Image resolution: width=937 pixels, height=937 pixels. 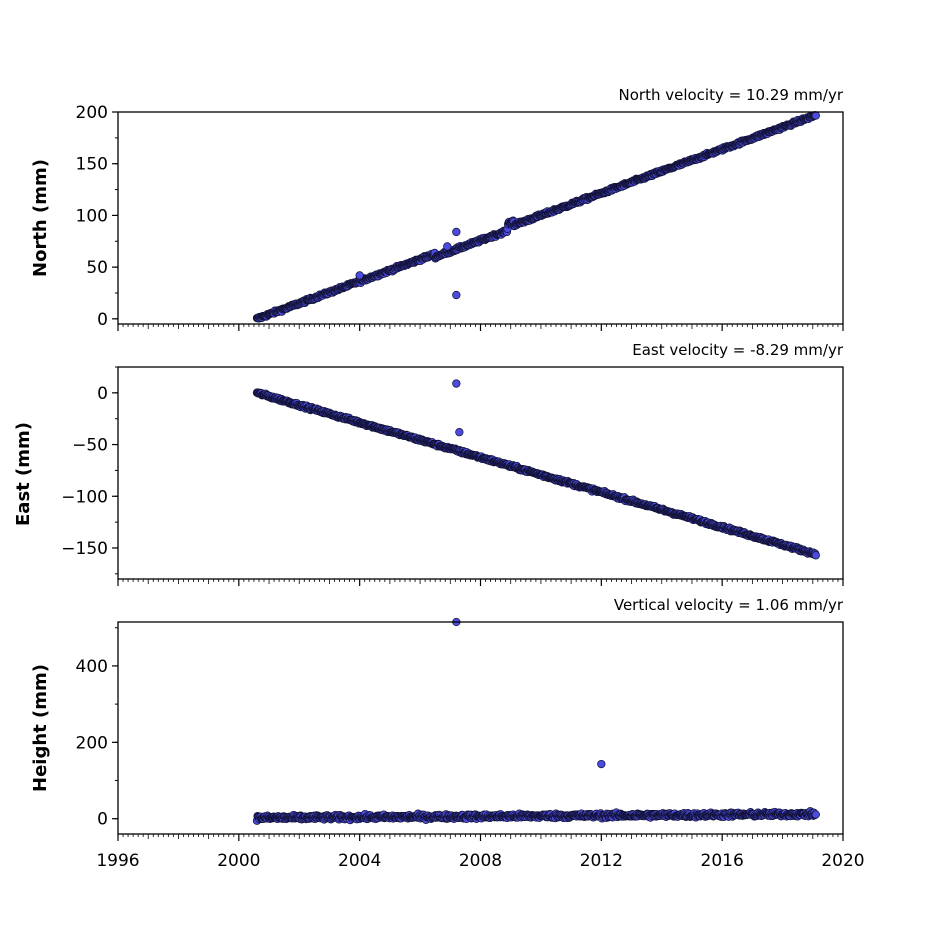 What do you see at coordinates (729, 605) in the screenshot?
I see `vertical-velocity-label: Vertical velocity = 1.06 mm/yr` at bounding box center [729, 605].